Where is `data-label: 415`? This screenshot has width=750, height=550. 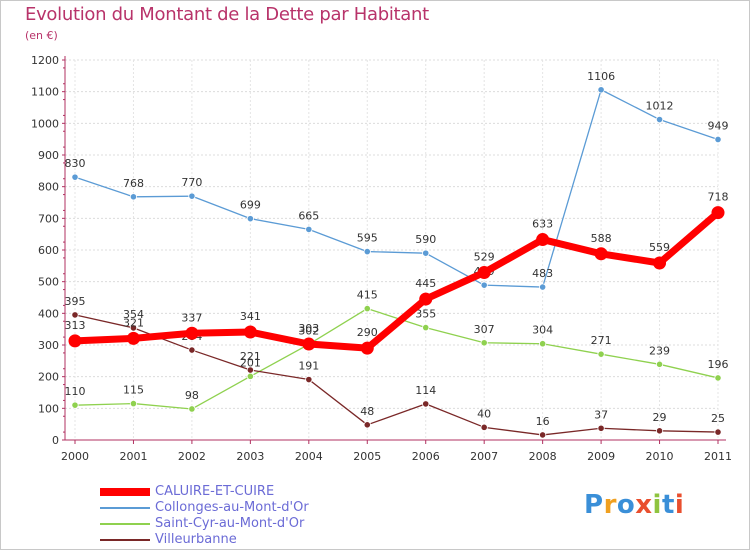 data-label: 415 is located at coordinates (367, 295).